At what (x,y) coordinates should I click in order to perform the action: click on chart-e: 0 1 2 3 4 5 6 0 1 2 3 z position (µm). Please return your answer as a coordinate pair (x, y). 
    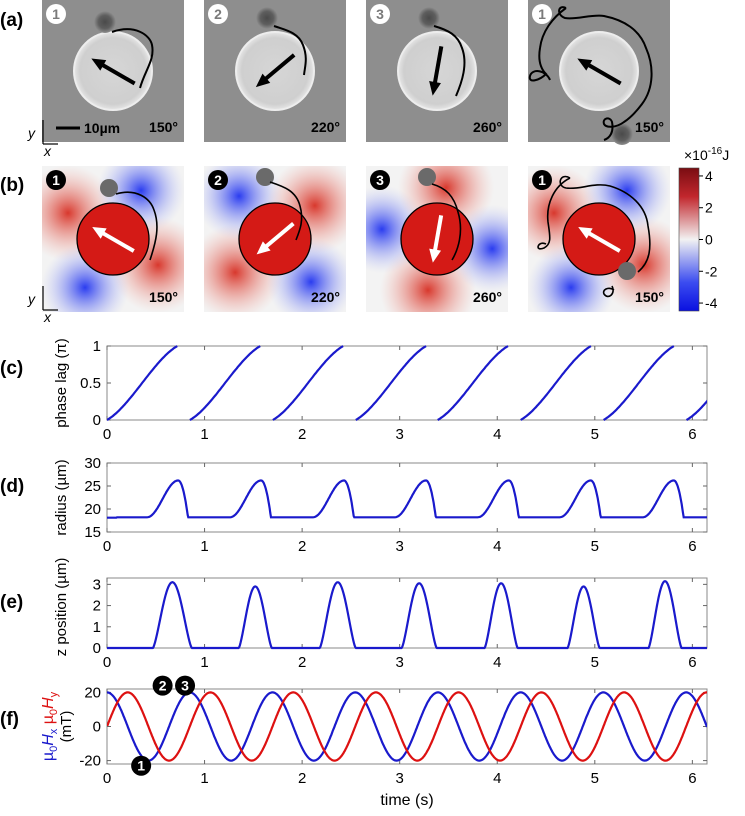
    Looking at the image, I should click on (380, 614).